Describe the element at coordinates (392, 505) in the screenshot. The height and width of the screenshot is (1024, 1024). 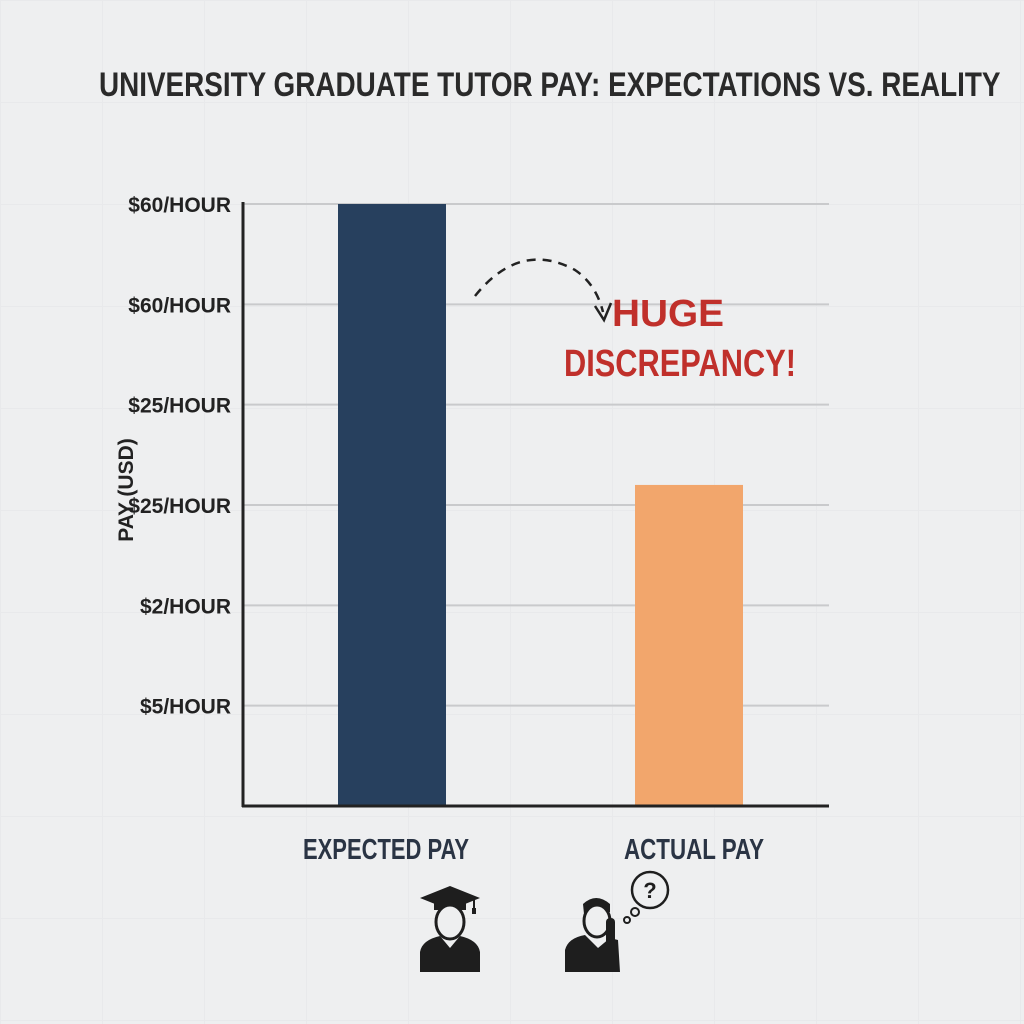
I see `bar-expected` at that location.